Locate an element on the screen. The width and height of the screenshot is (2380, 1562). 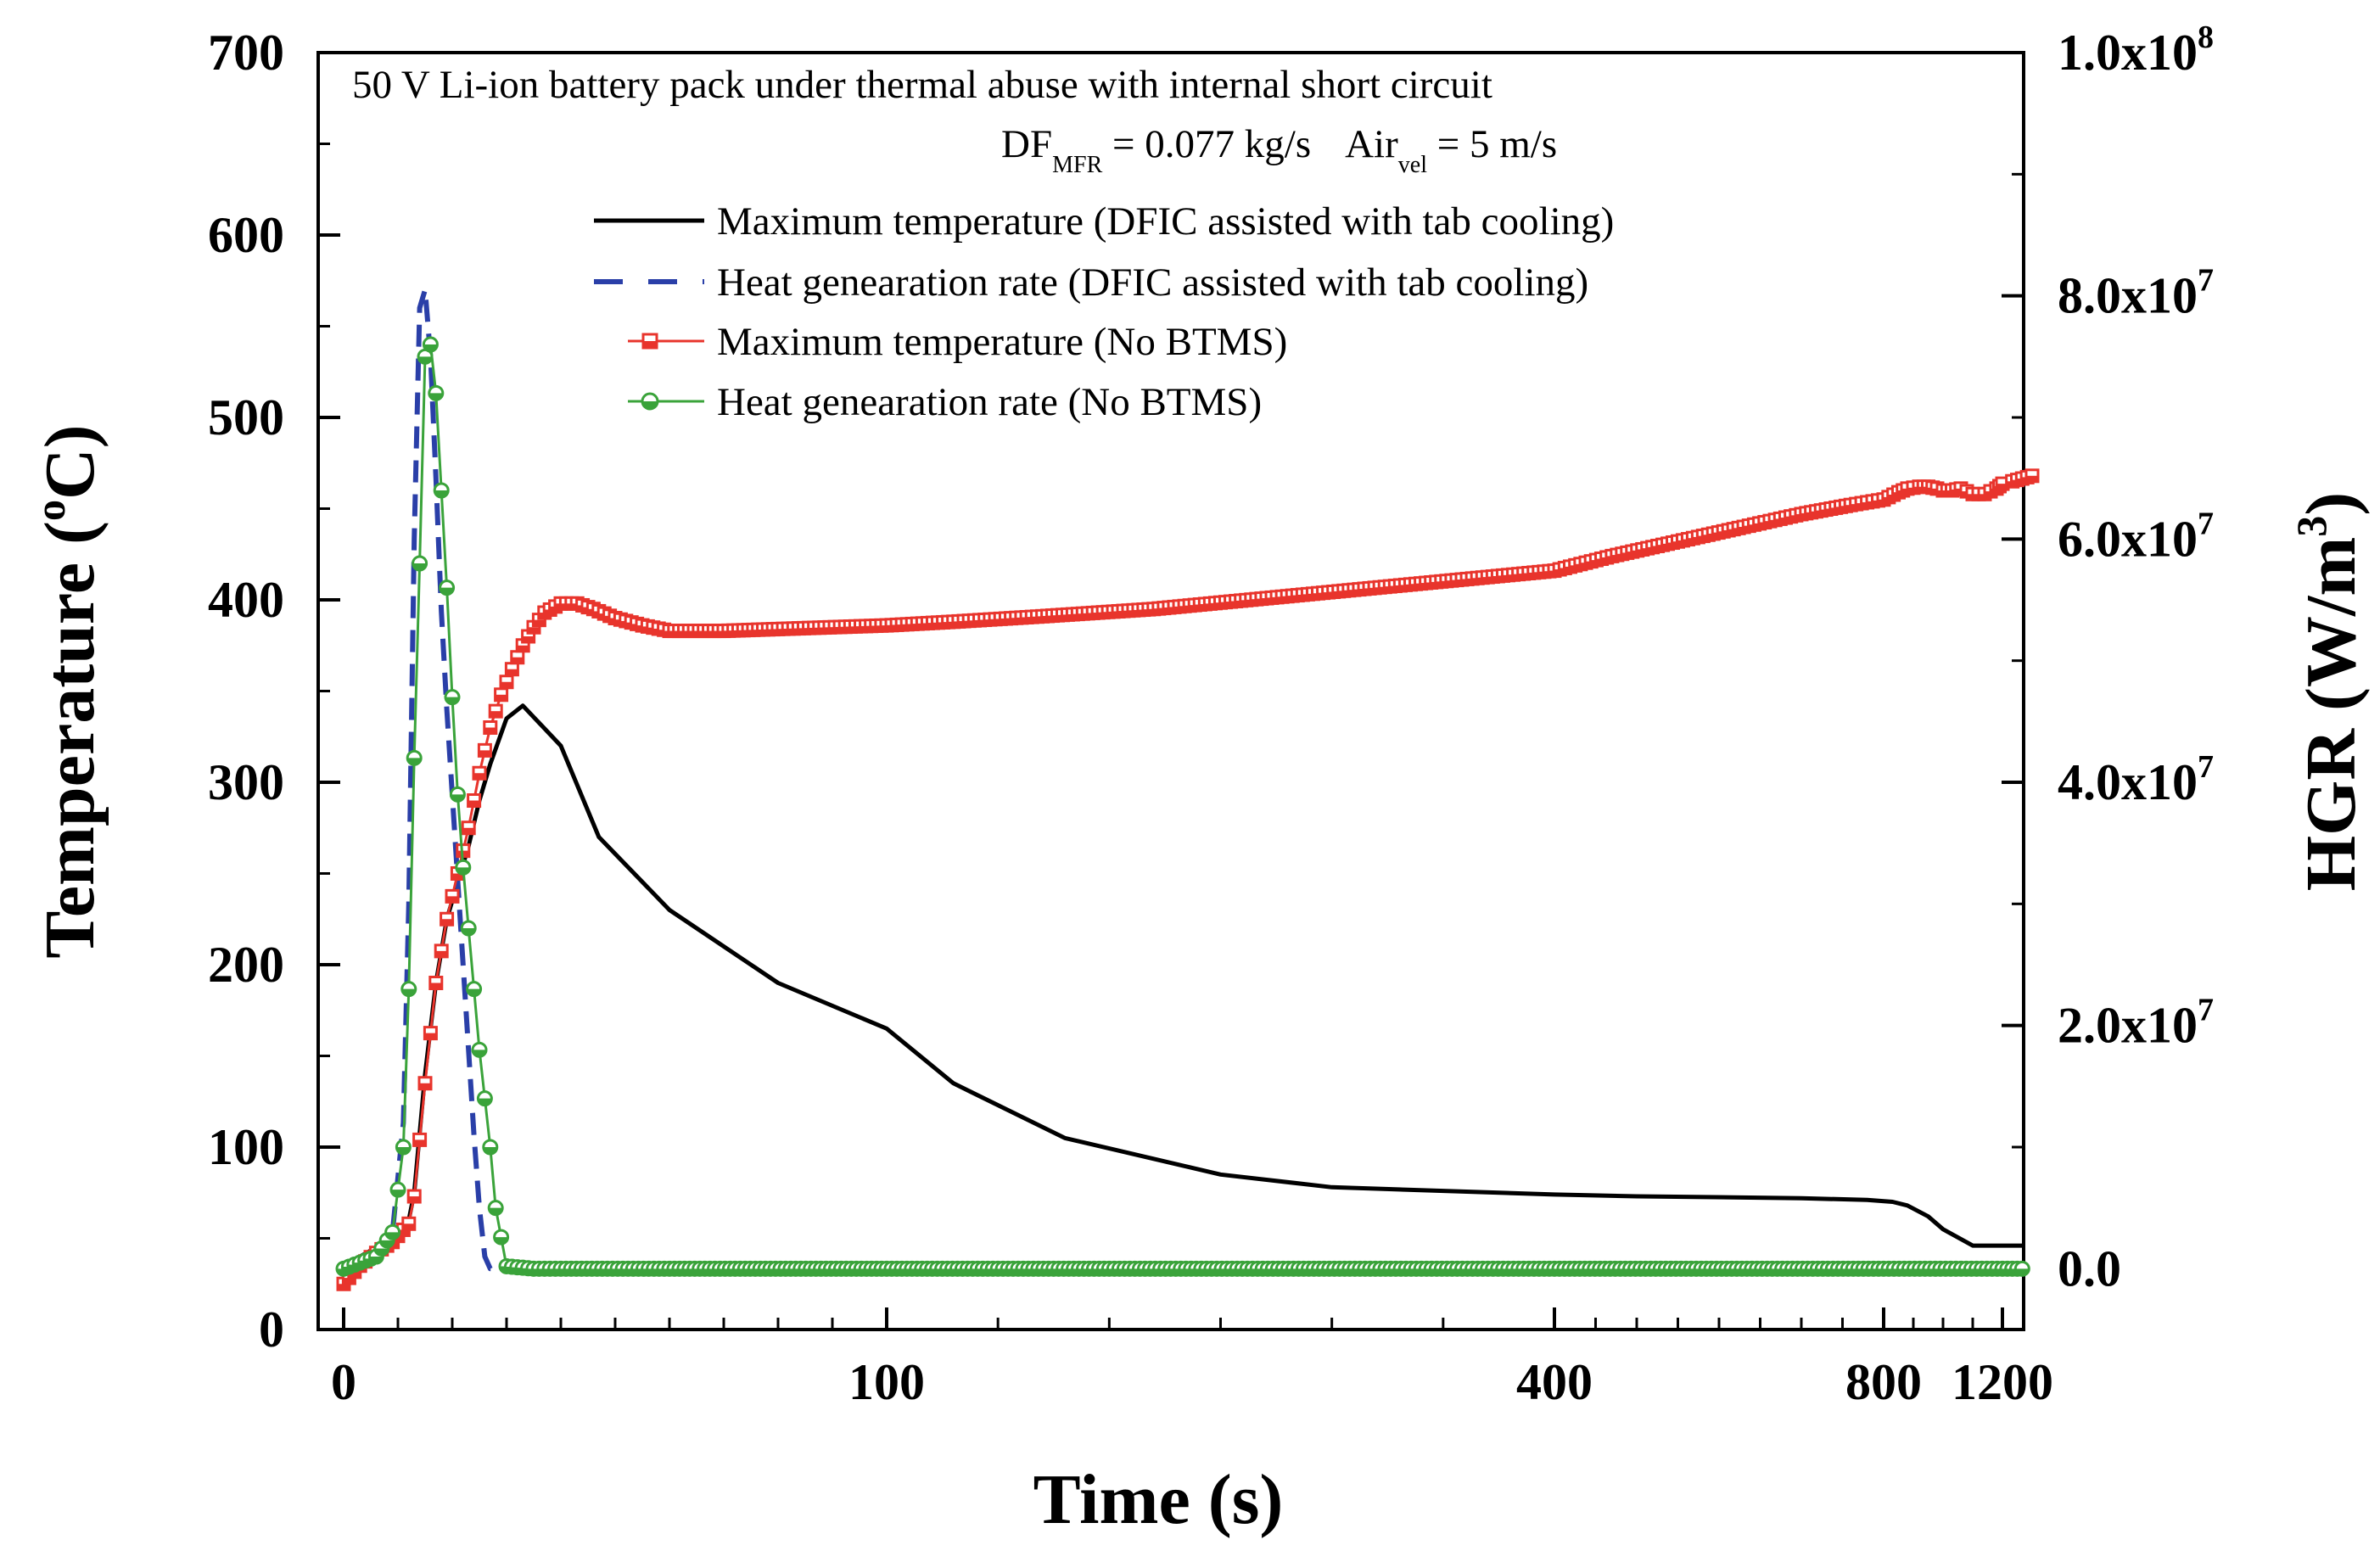
y-right-tick-mantissa: 6.0x10 is located at coordinates (2128, 539).